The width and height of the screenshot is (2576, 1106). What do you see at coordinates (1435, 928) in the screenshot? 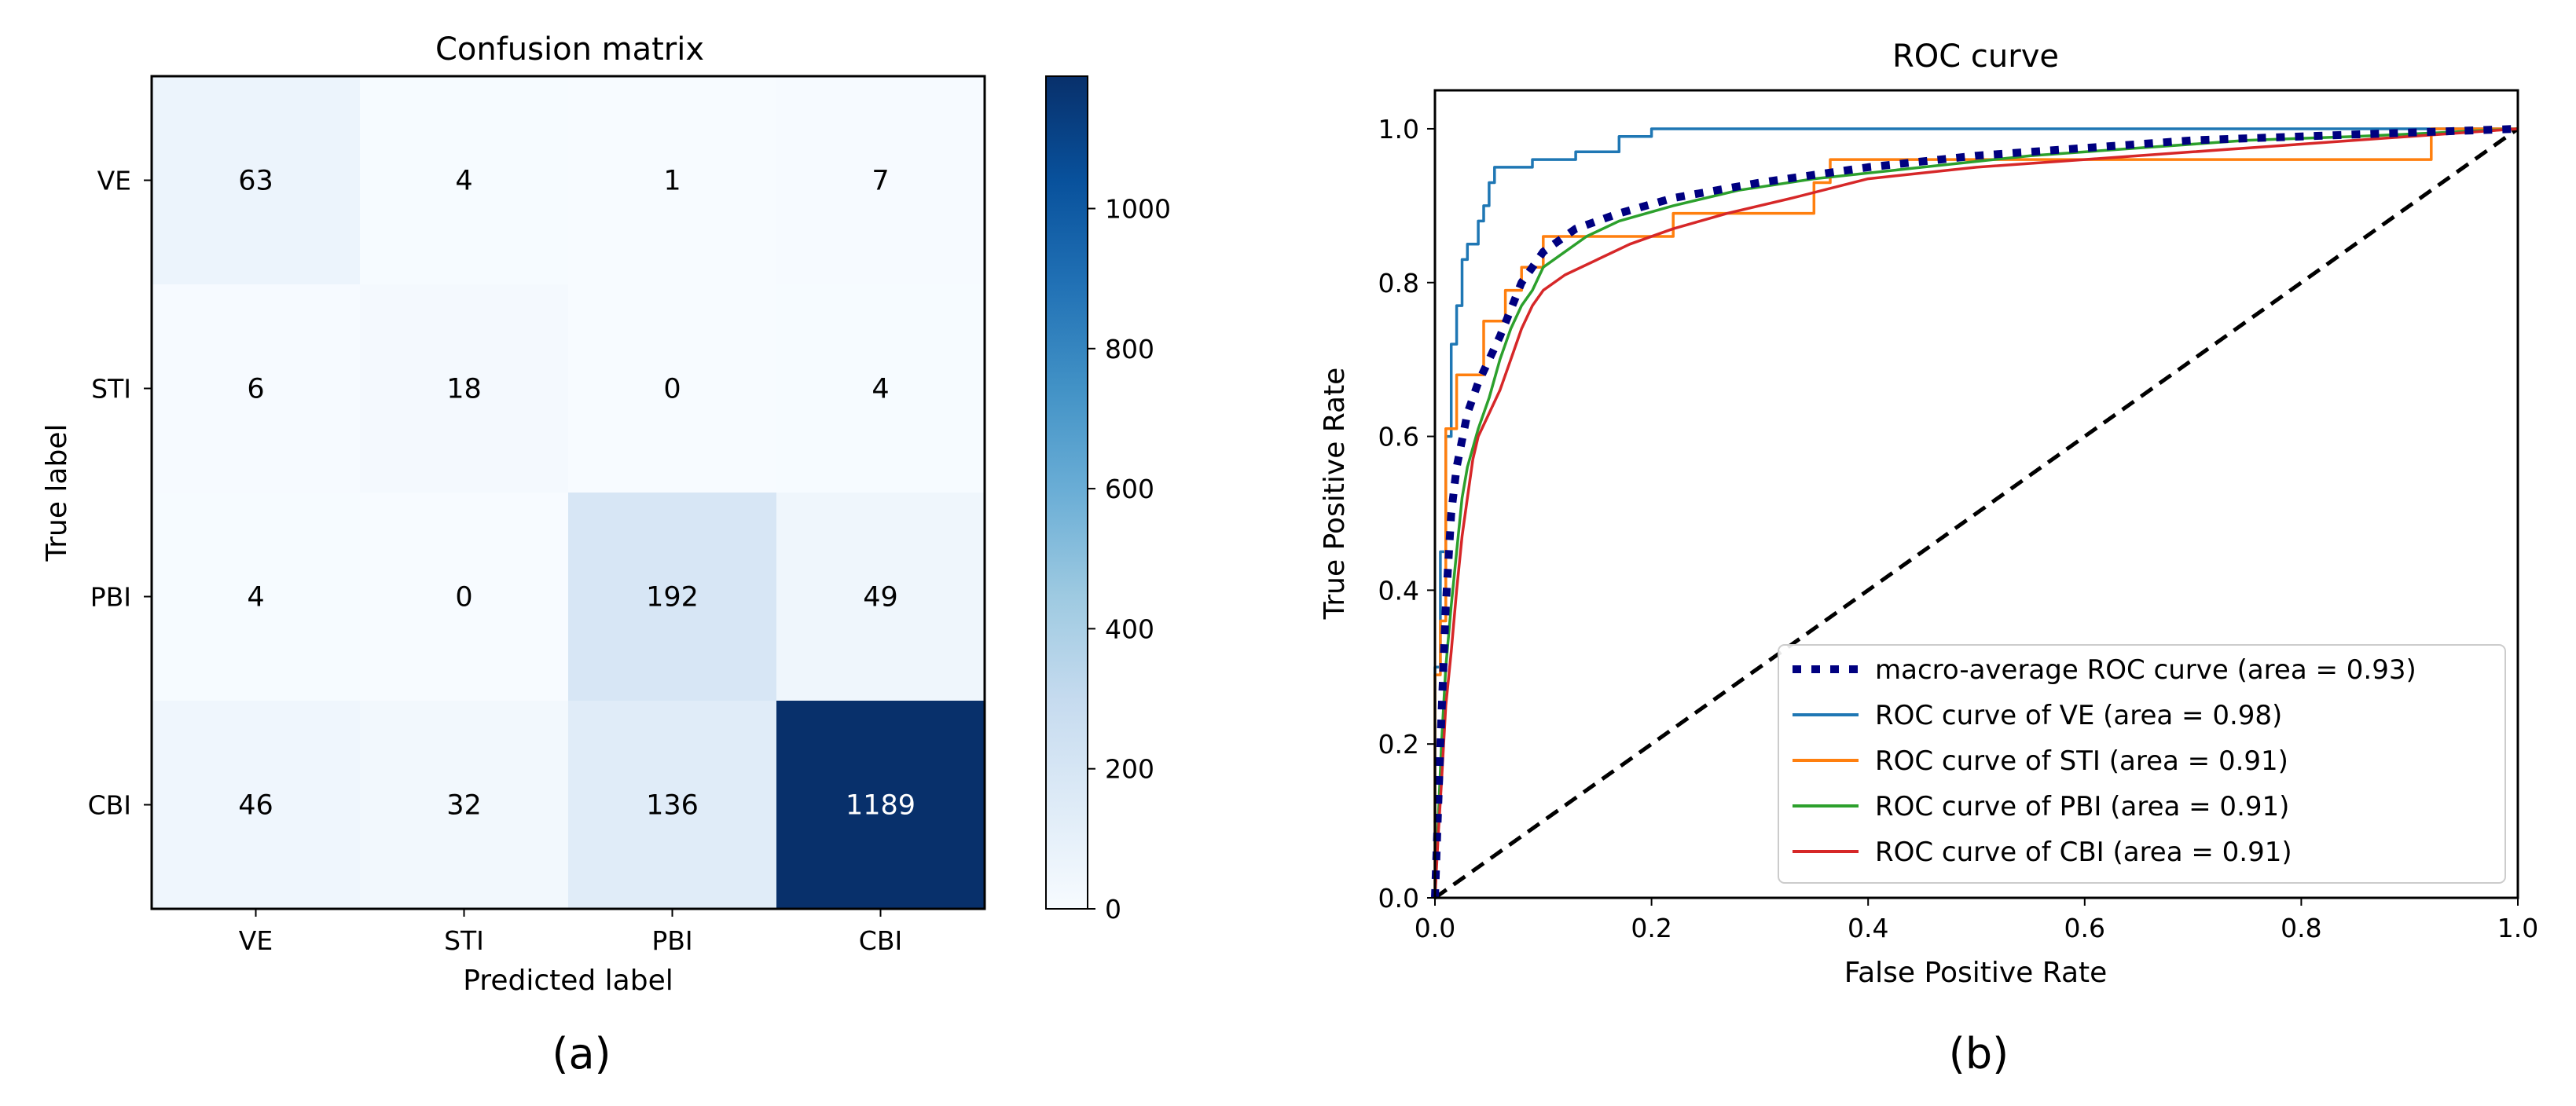
I see `roc-x-tick-label: 0.0` at bounding box center [1435, 928].